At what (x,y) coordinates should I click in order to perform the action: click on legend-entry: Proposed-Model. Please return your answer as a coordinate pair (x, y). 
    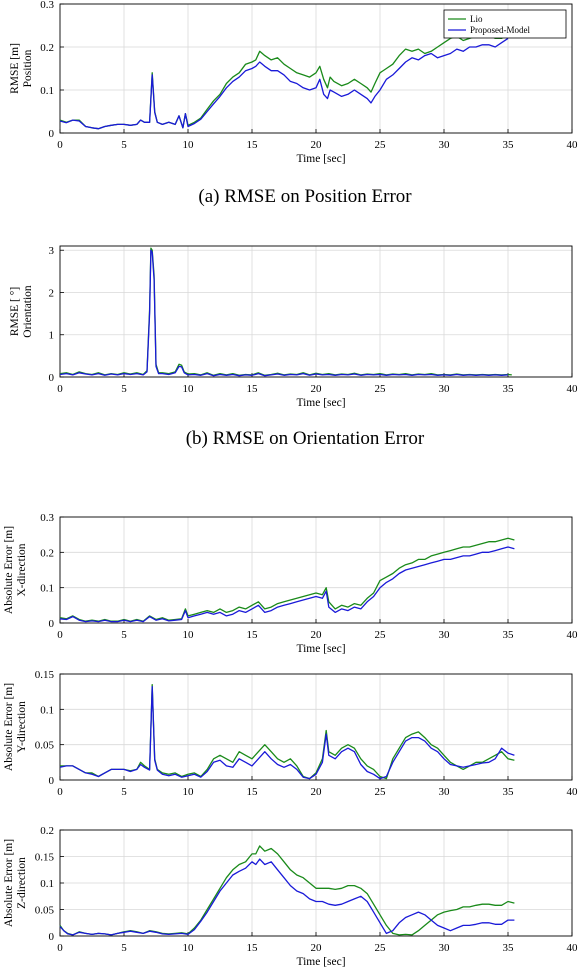
    Looking at the image, I should click on (500, 30).